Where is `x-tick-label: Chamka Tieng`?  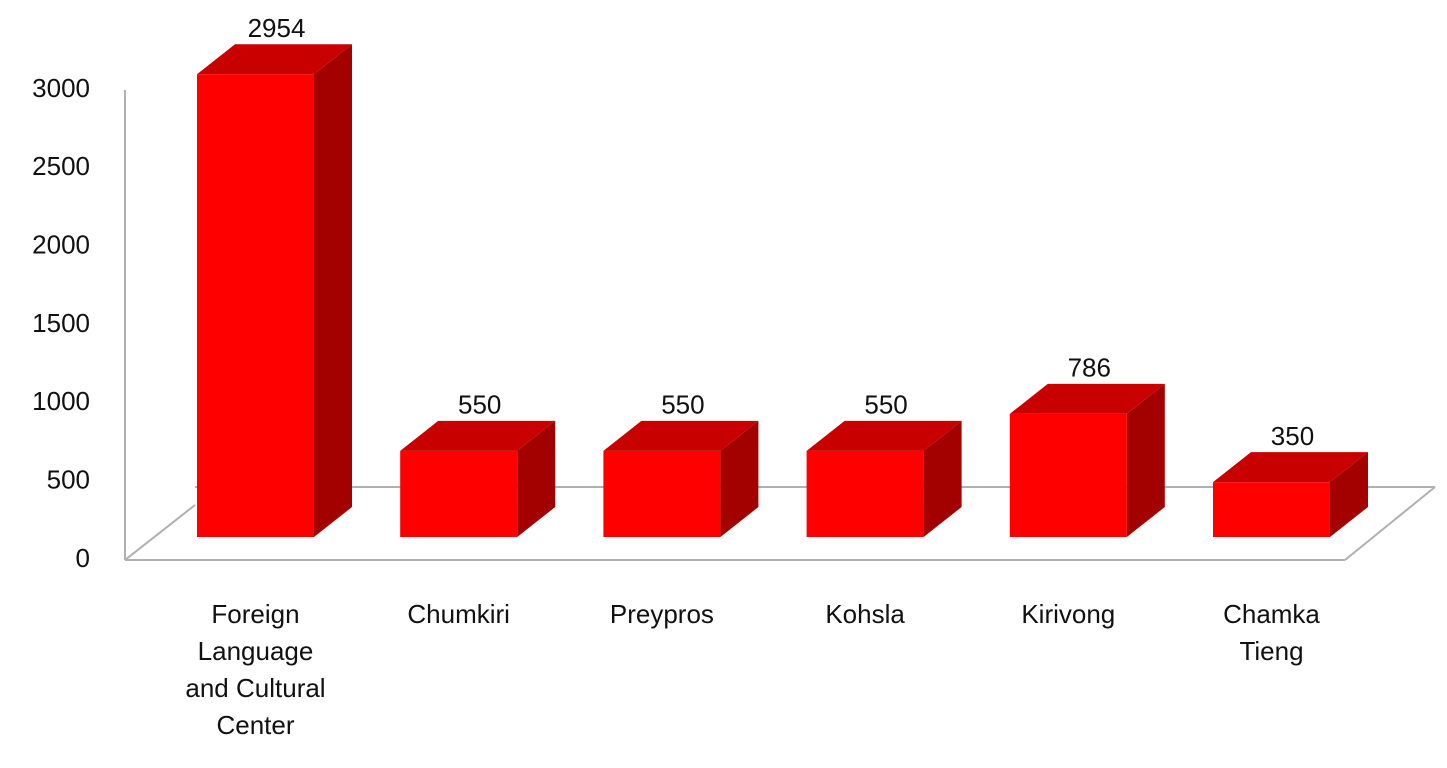
x-tick-label: Chamka Tieng is located at coordinates (1271, 632).